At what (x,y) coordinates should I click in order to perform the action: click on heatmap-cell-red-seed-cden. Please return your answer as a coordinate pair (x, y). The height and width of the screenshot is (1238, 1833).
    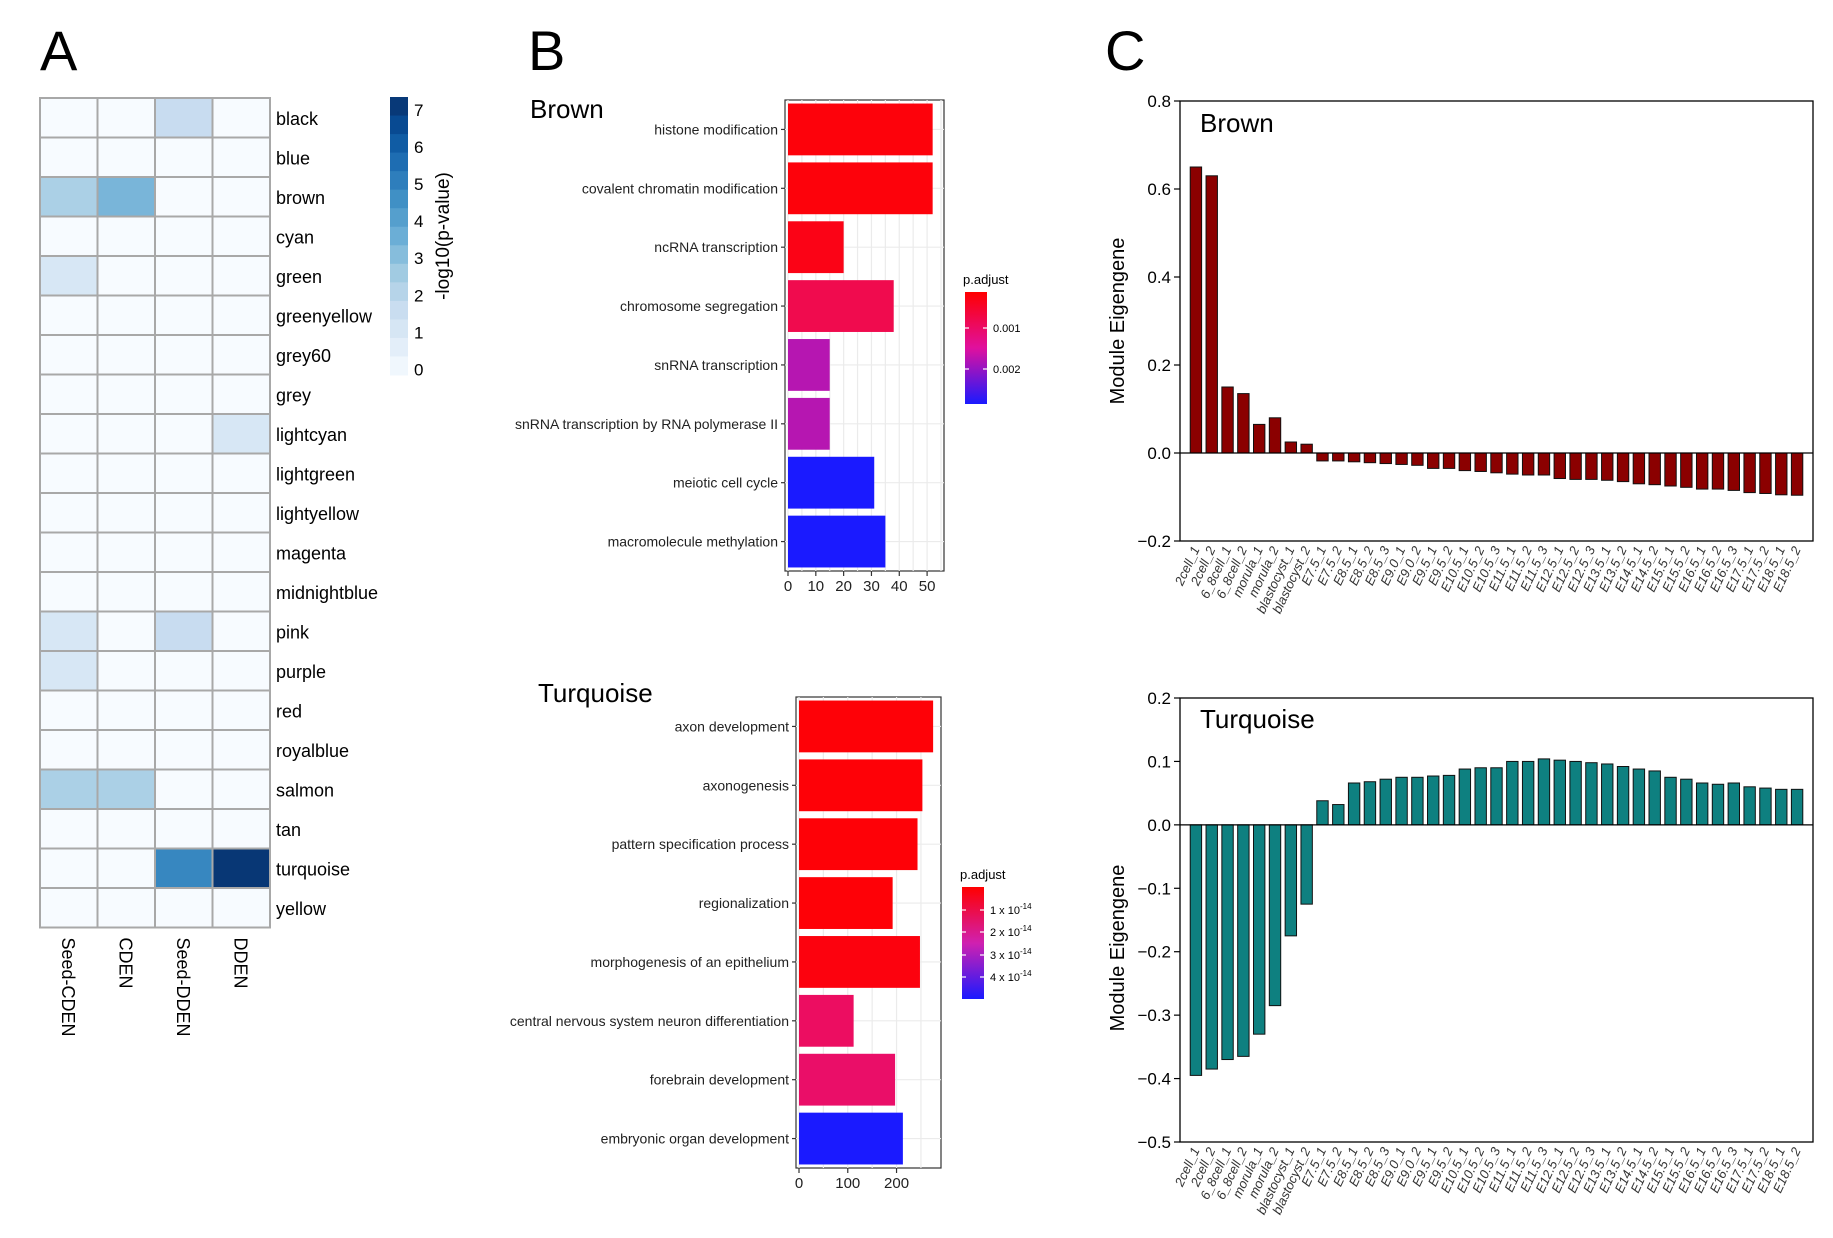
    Looking at the image, I should click on (69, 710).